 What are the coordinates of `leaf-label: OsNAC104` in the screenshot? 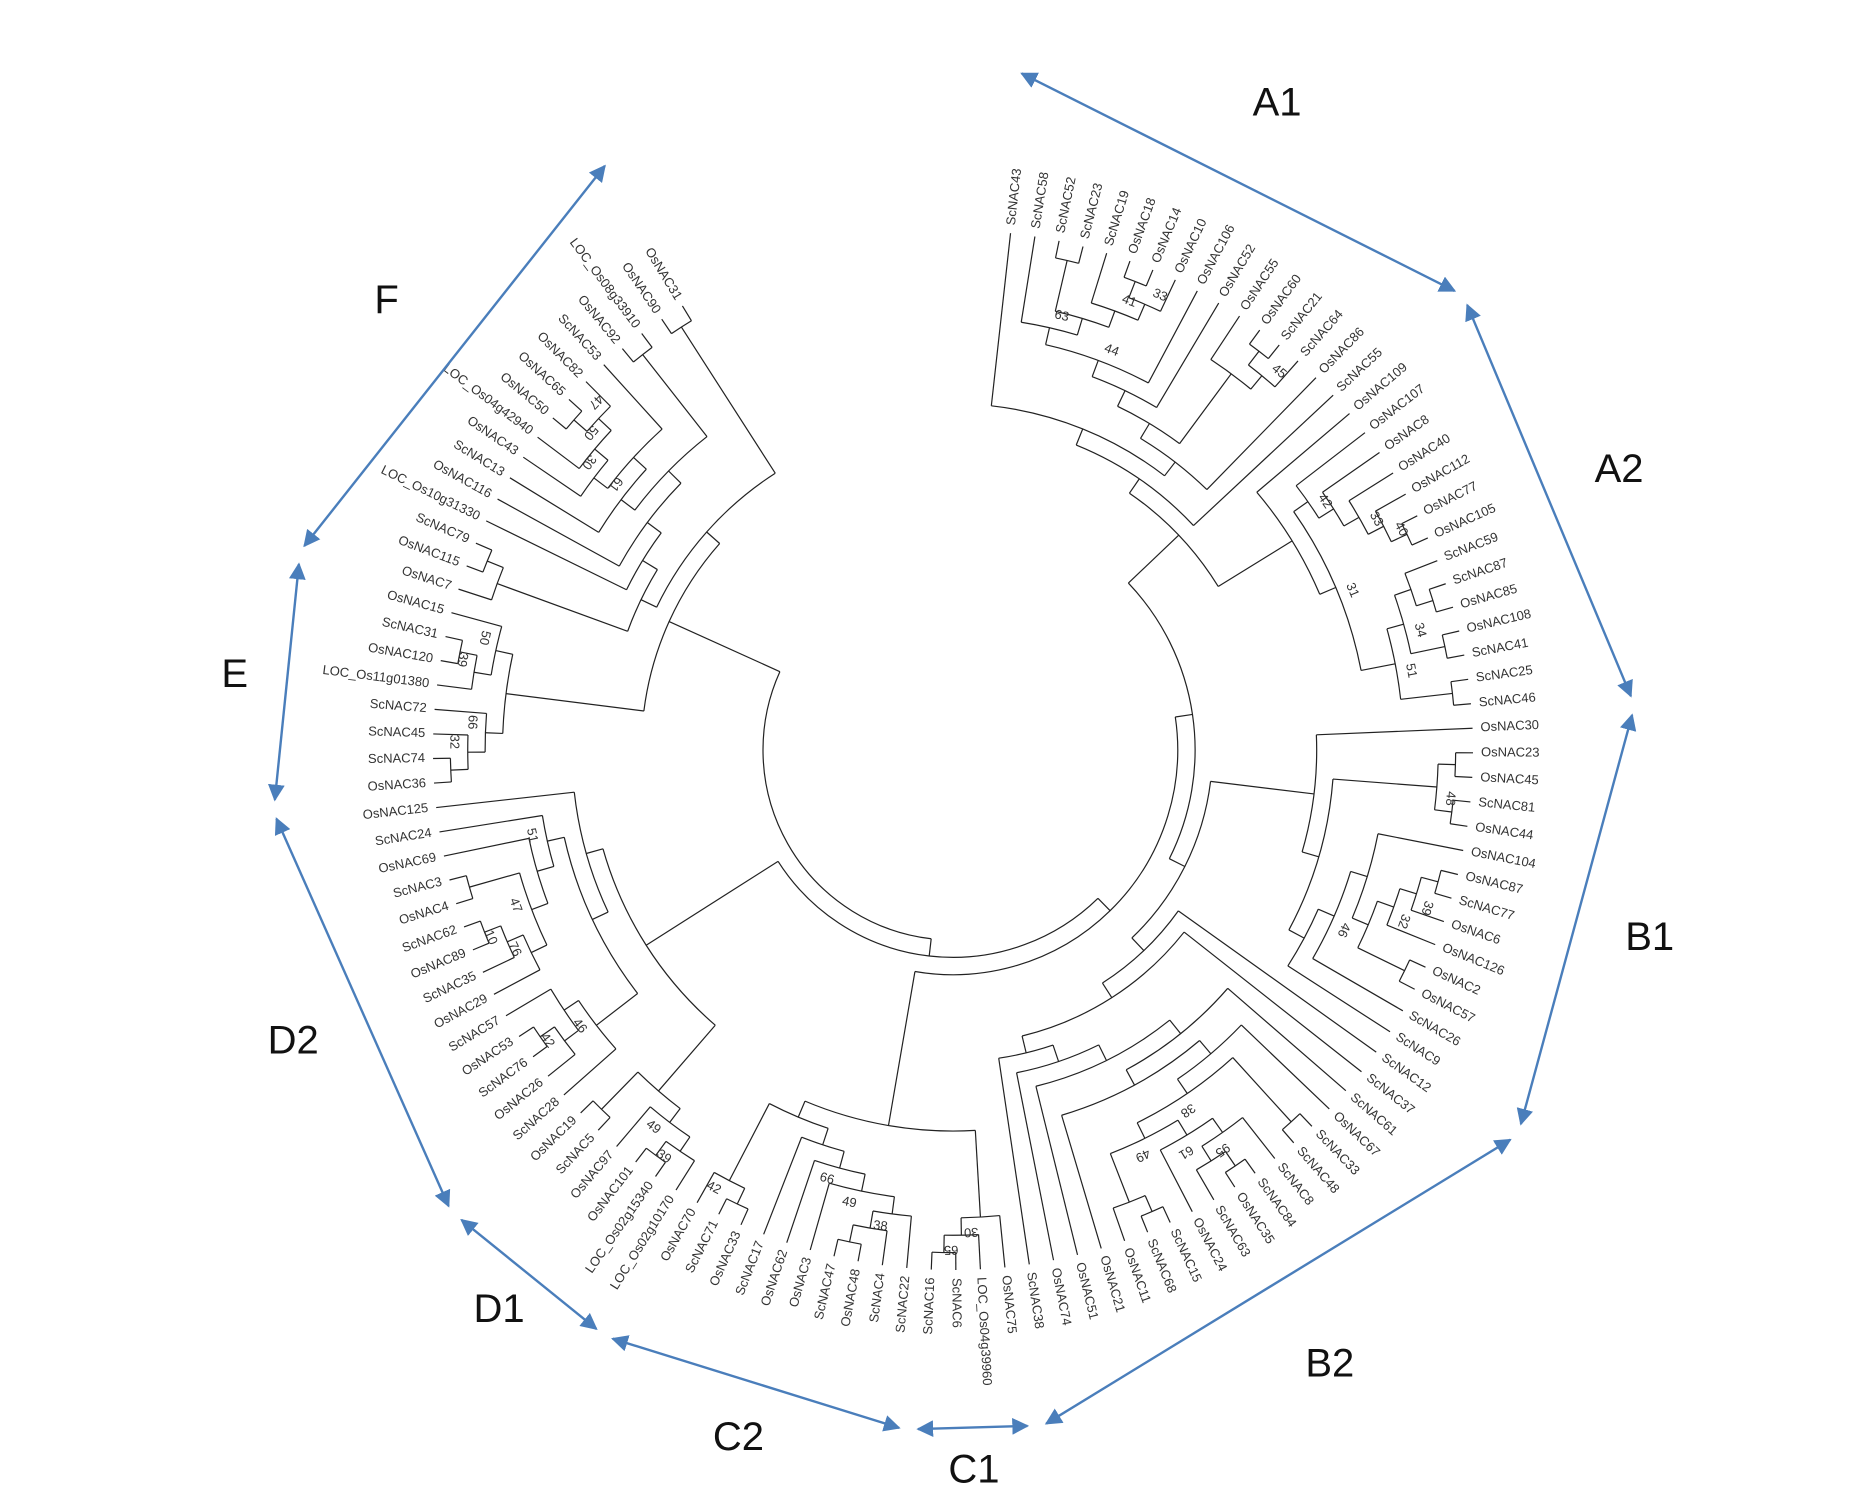 It's located at (1503, 857).